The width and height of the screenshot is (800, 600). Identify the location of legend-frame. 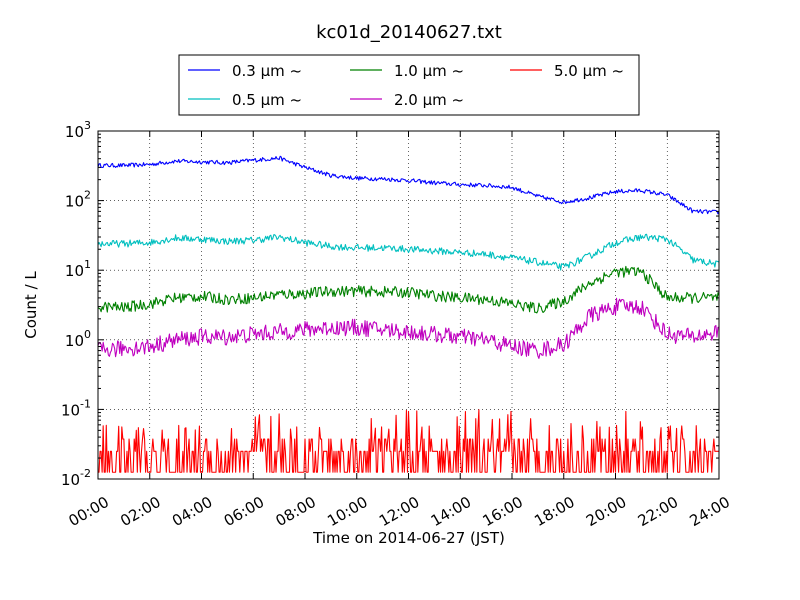
(409, 85).